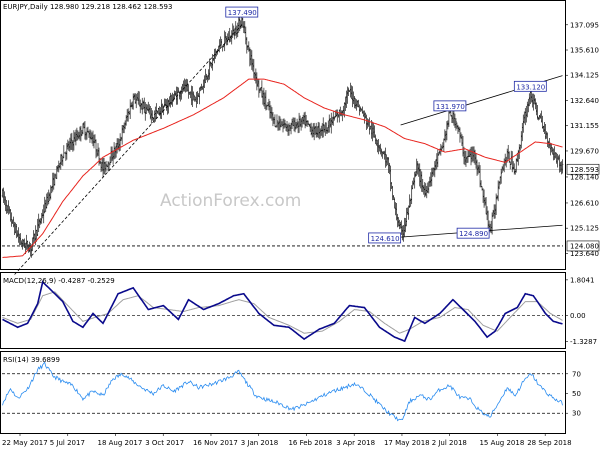 The image size is (600, 450). Describe the element at coordinates (584, 229) in the screenshot. I see `price-axis-label: 125.125` at that location.